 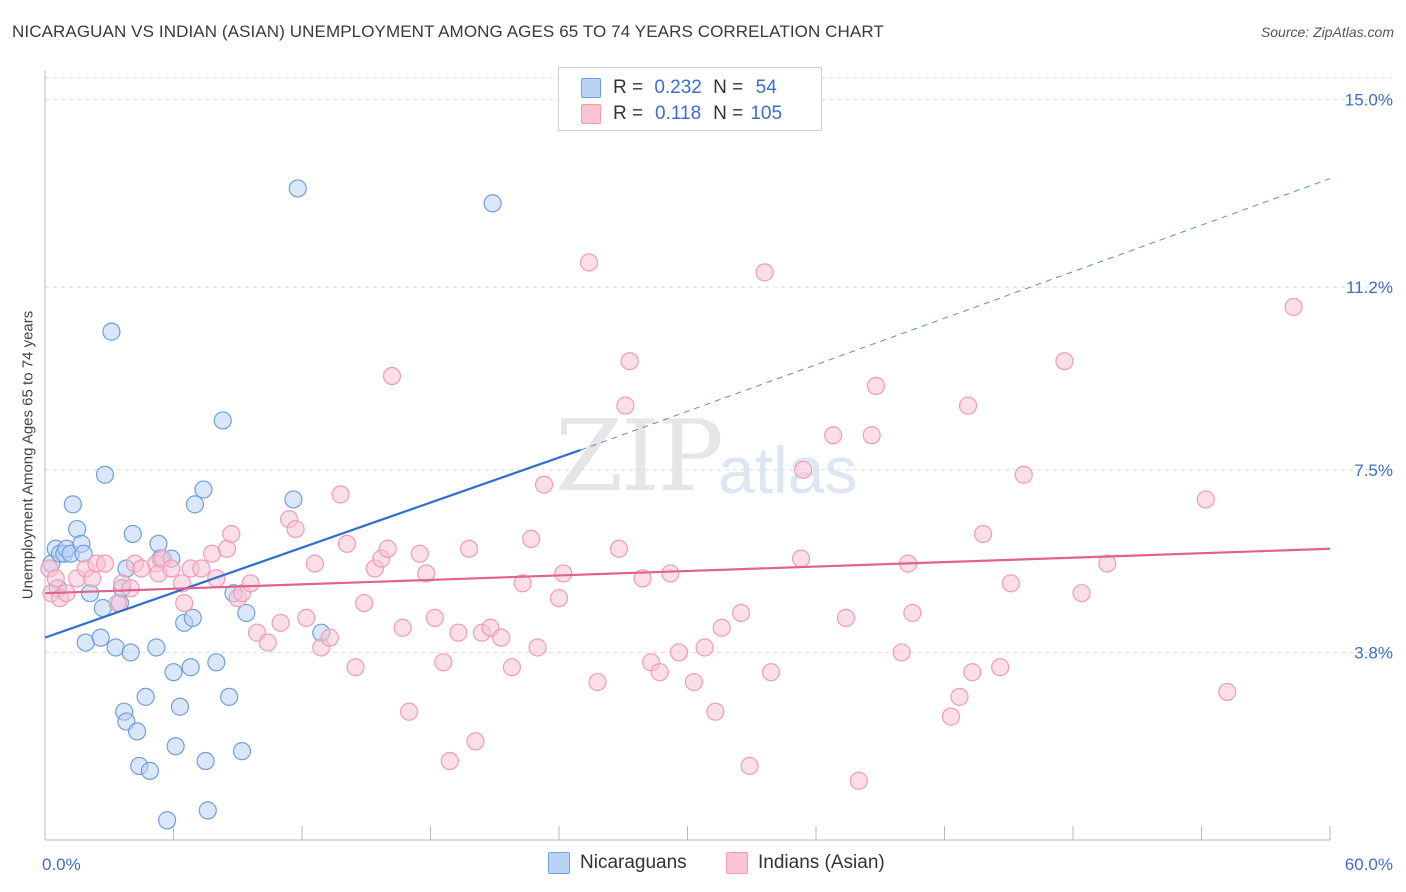 I want to click on legend-item-indians: Indians (Asian), so click(x=805, y=863).